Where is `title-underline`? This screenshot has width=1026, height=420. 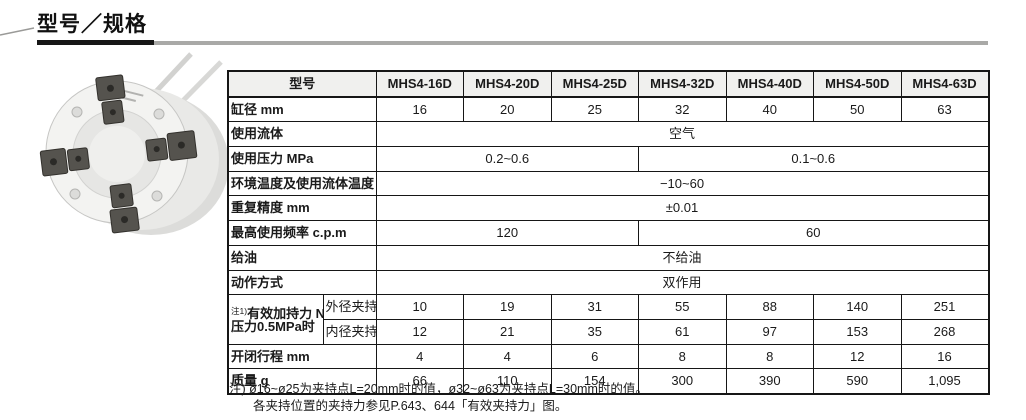 title-underline is located at coordinates (512, 42).